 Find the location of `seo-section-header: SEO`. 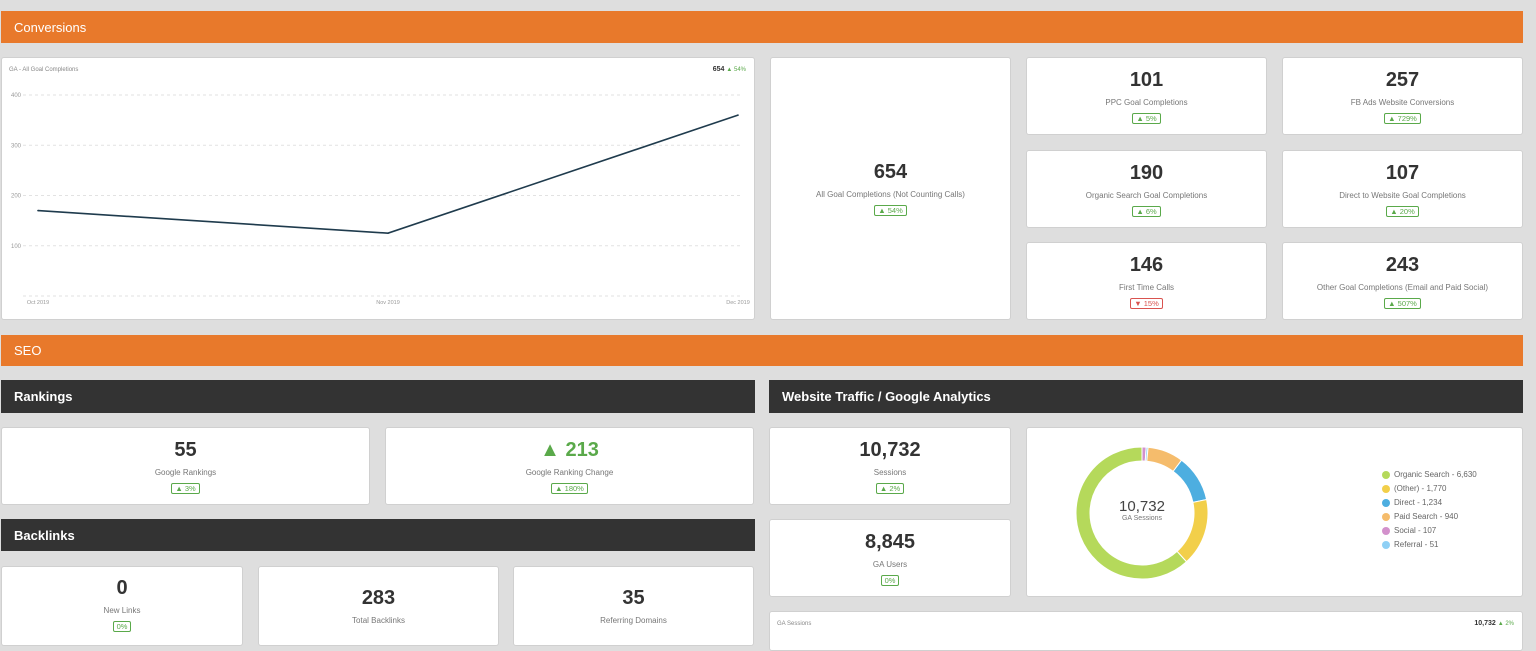

seo-section-header: SEO is located at coordinates (762, 350).